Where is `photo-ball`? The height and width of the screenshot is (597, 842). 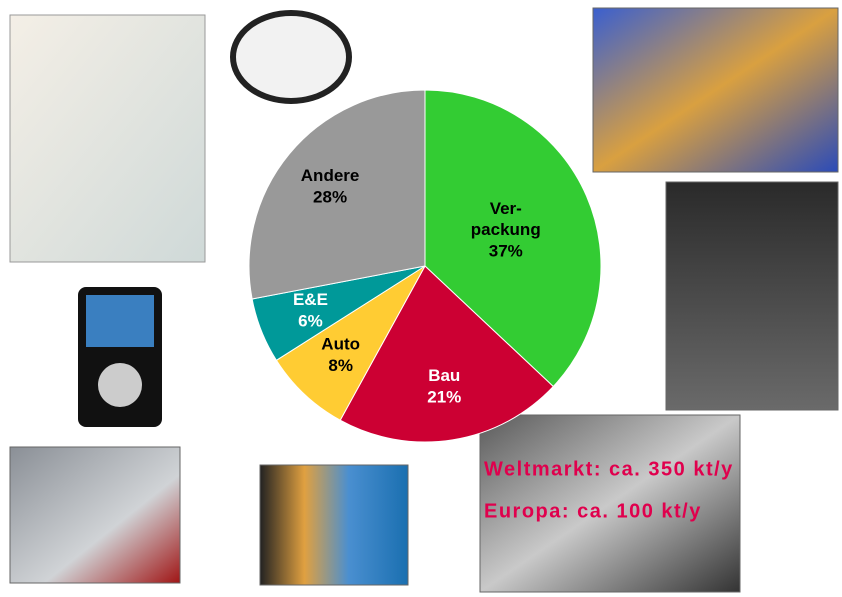 photo-ball is located at coordinates (291, 57).